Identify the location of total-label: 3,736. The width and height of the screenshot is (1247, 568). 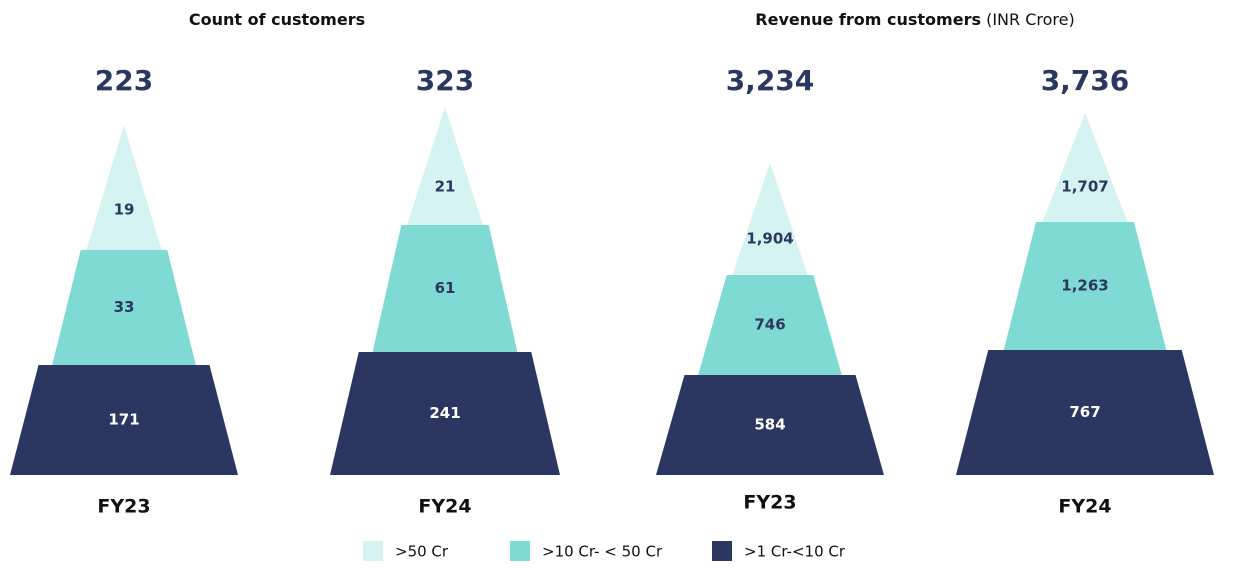
(1085, 80).